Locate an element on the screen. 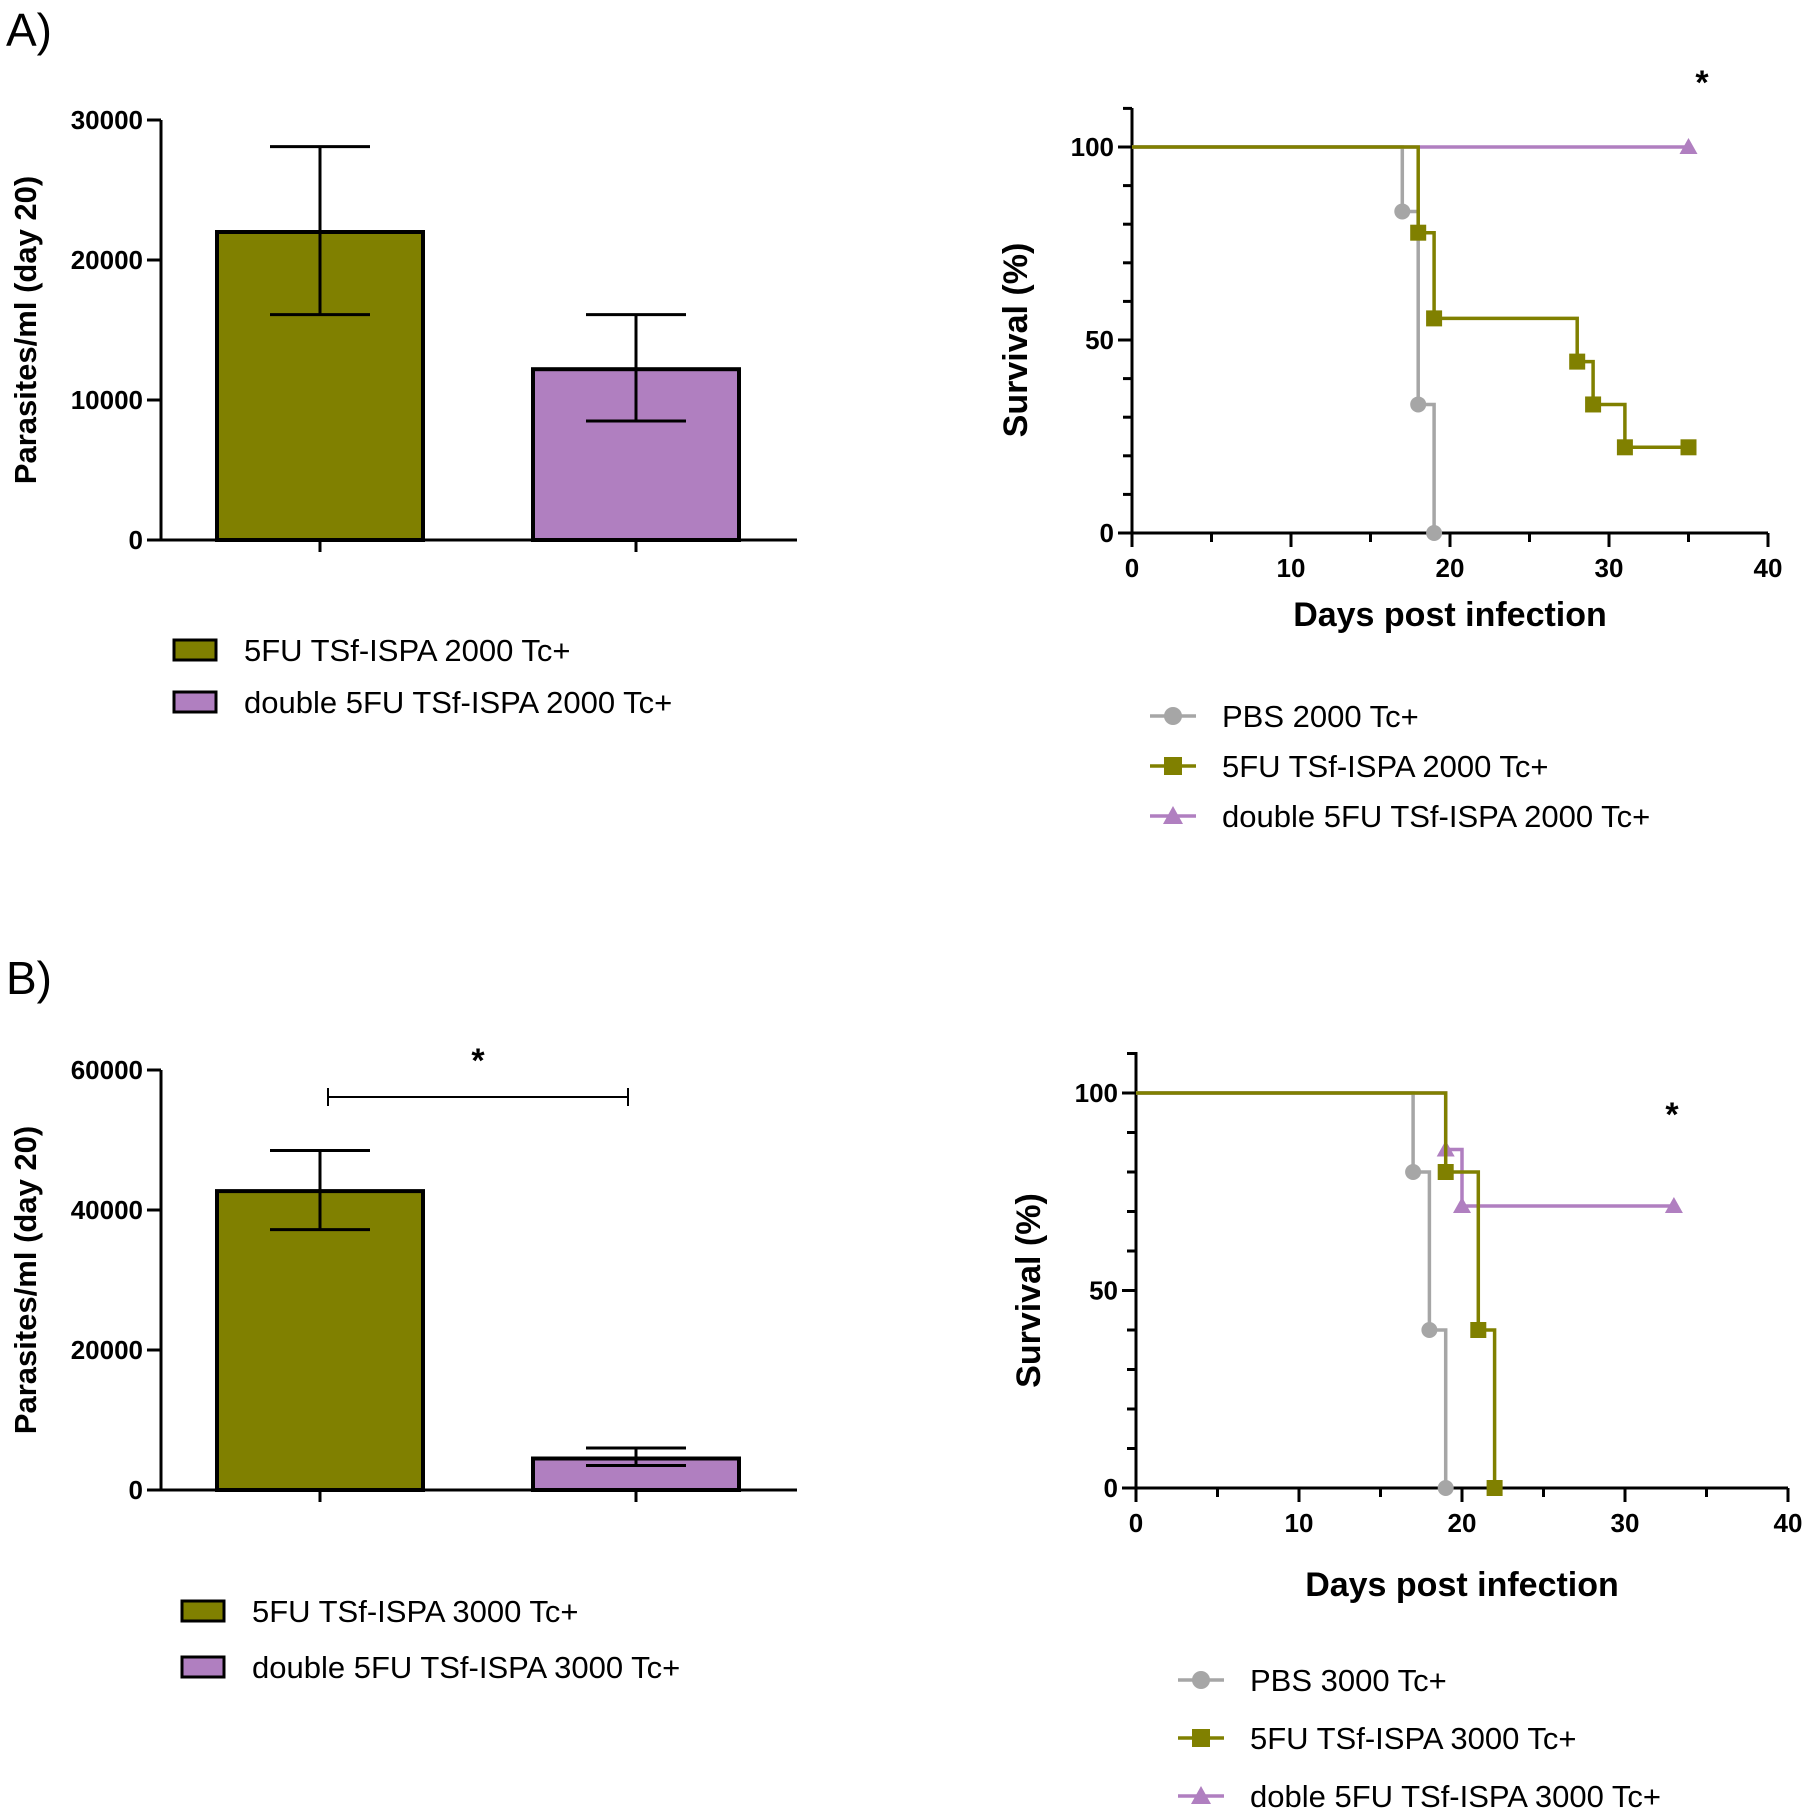 This screenshot has height=1813, width=1809. panel-label-a: A) is located at coordinates (29, 30).